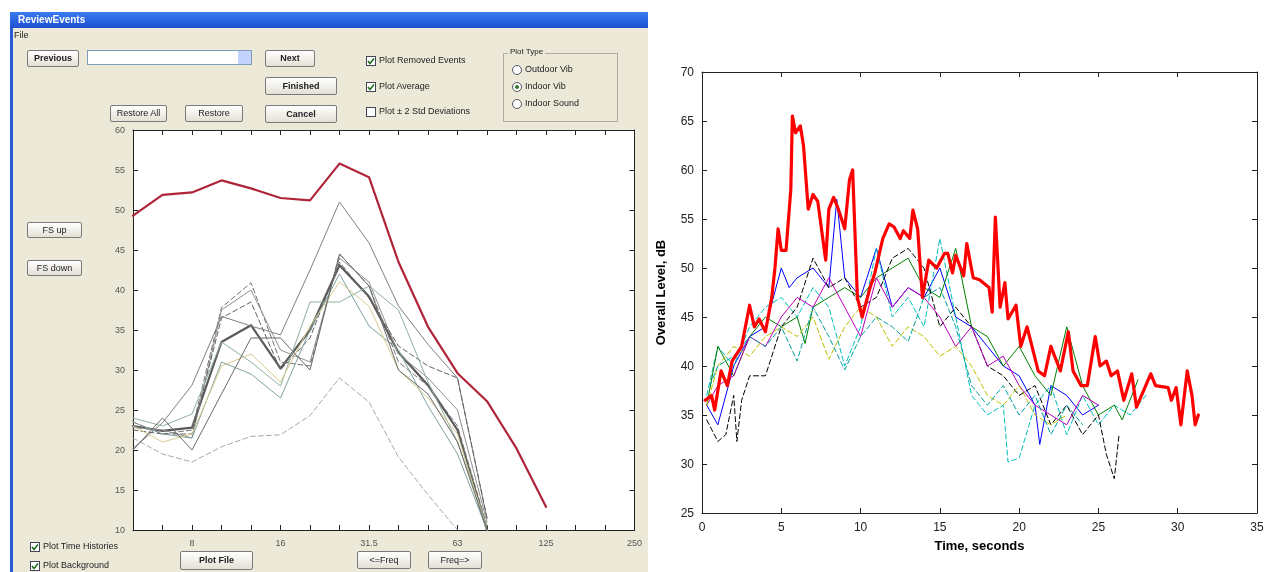 The image size is (1273, 572). I want to click on text: Plot Time Histories, so click(80, 546).